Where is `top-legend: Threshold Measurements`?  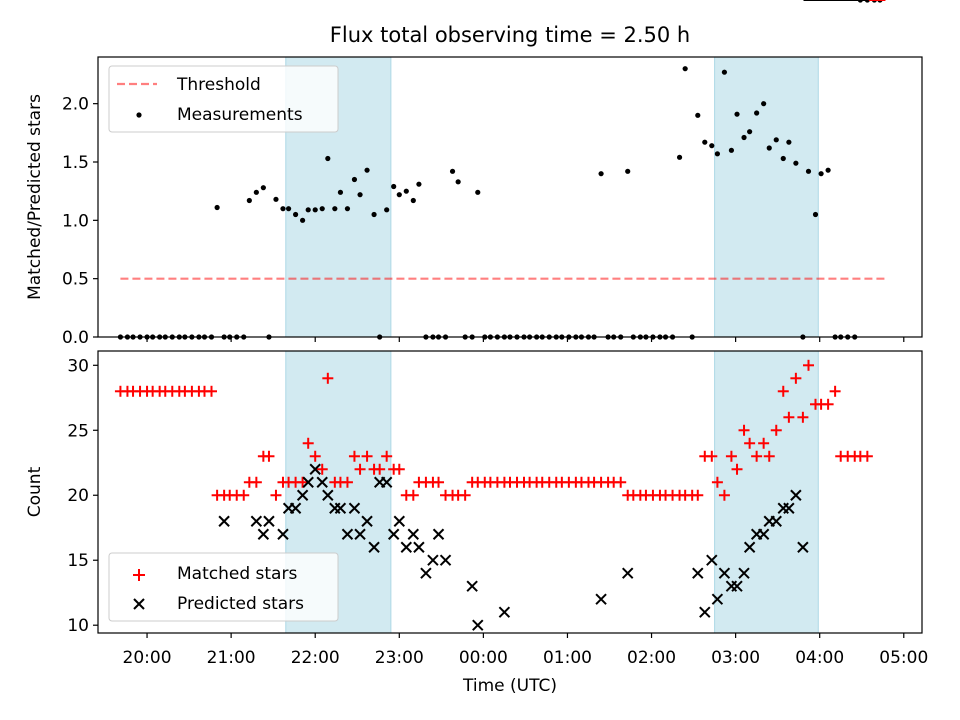 top-legend: Threshold Measurements is located at coordinates (223, 99).